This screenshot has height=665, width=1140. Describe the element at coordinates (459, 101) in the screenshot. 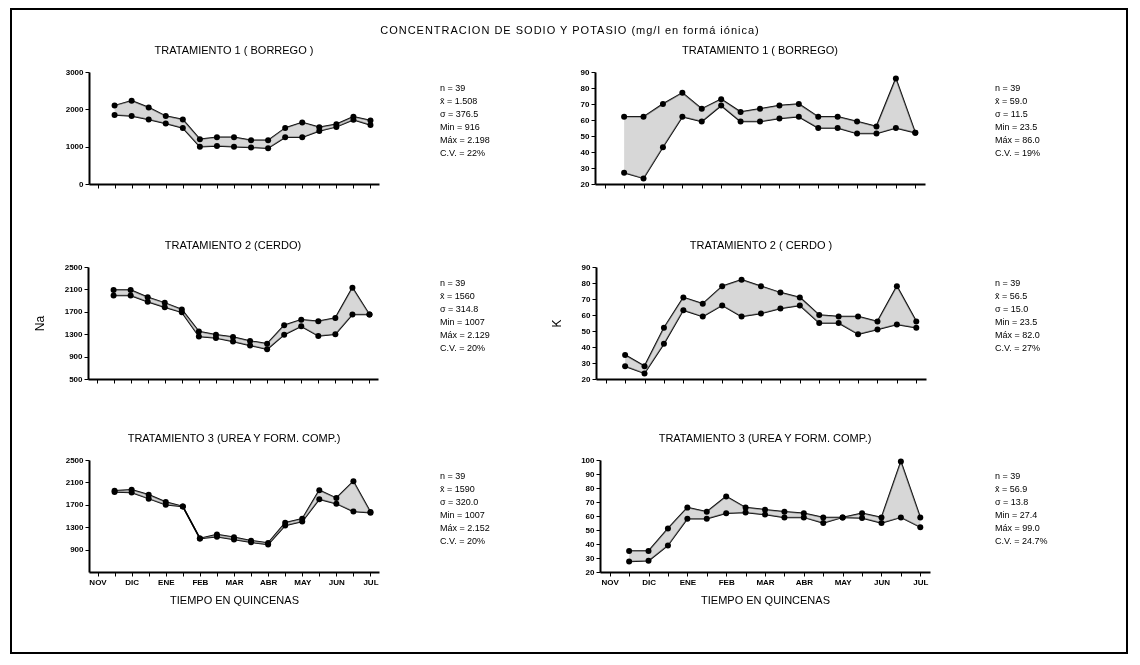

I see `text: x̄ = 1.508` at that location.